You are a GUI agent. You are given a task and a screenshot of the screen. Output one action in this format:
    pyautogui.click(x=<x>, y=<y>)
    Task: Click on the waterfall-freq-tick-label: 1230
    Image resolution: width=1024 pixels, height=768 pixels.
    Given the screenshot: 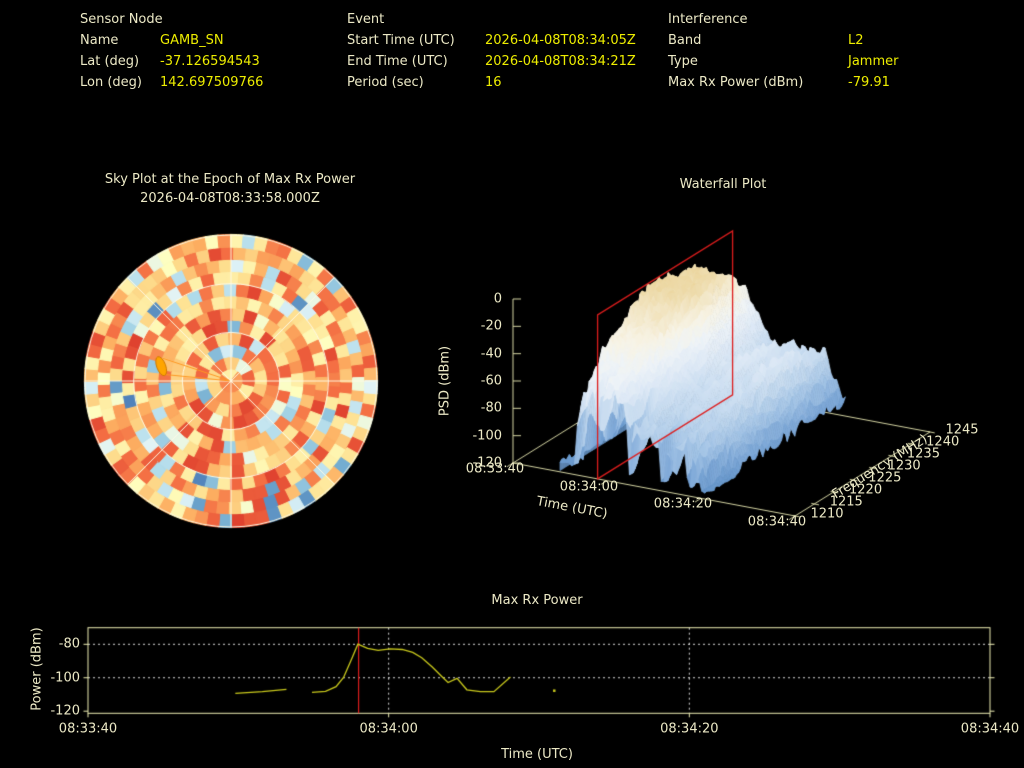 What is the action you would take?
    pyautogui.click(x=904, y=466)
    